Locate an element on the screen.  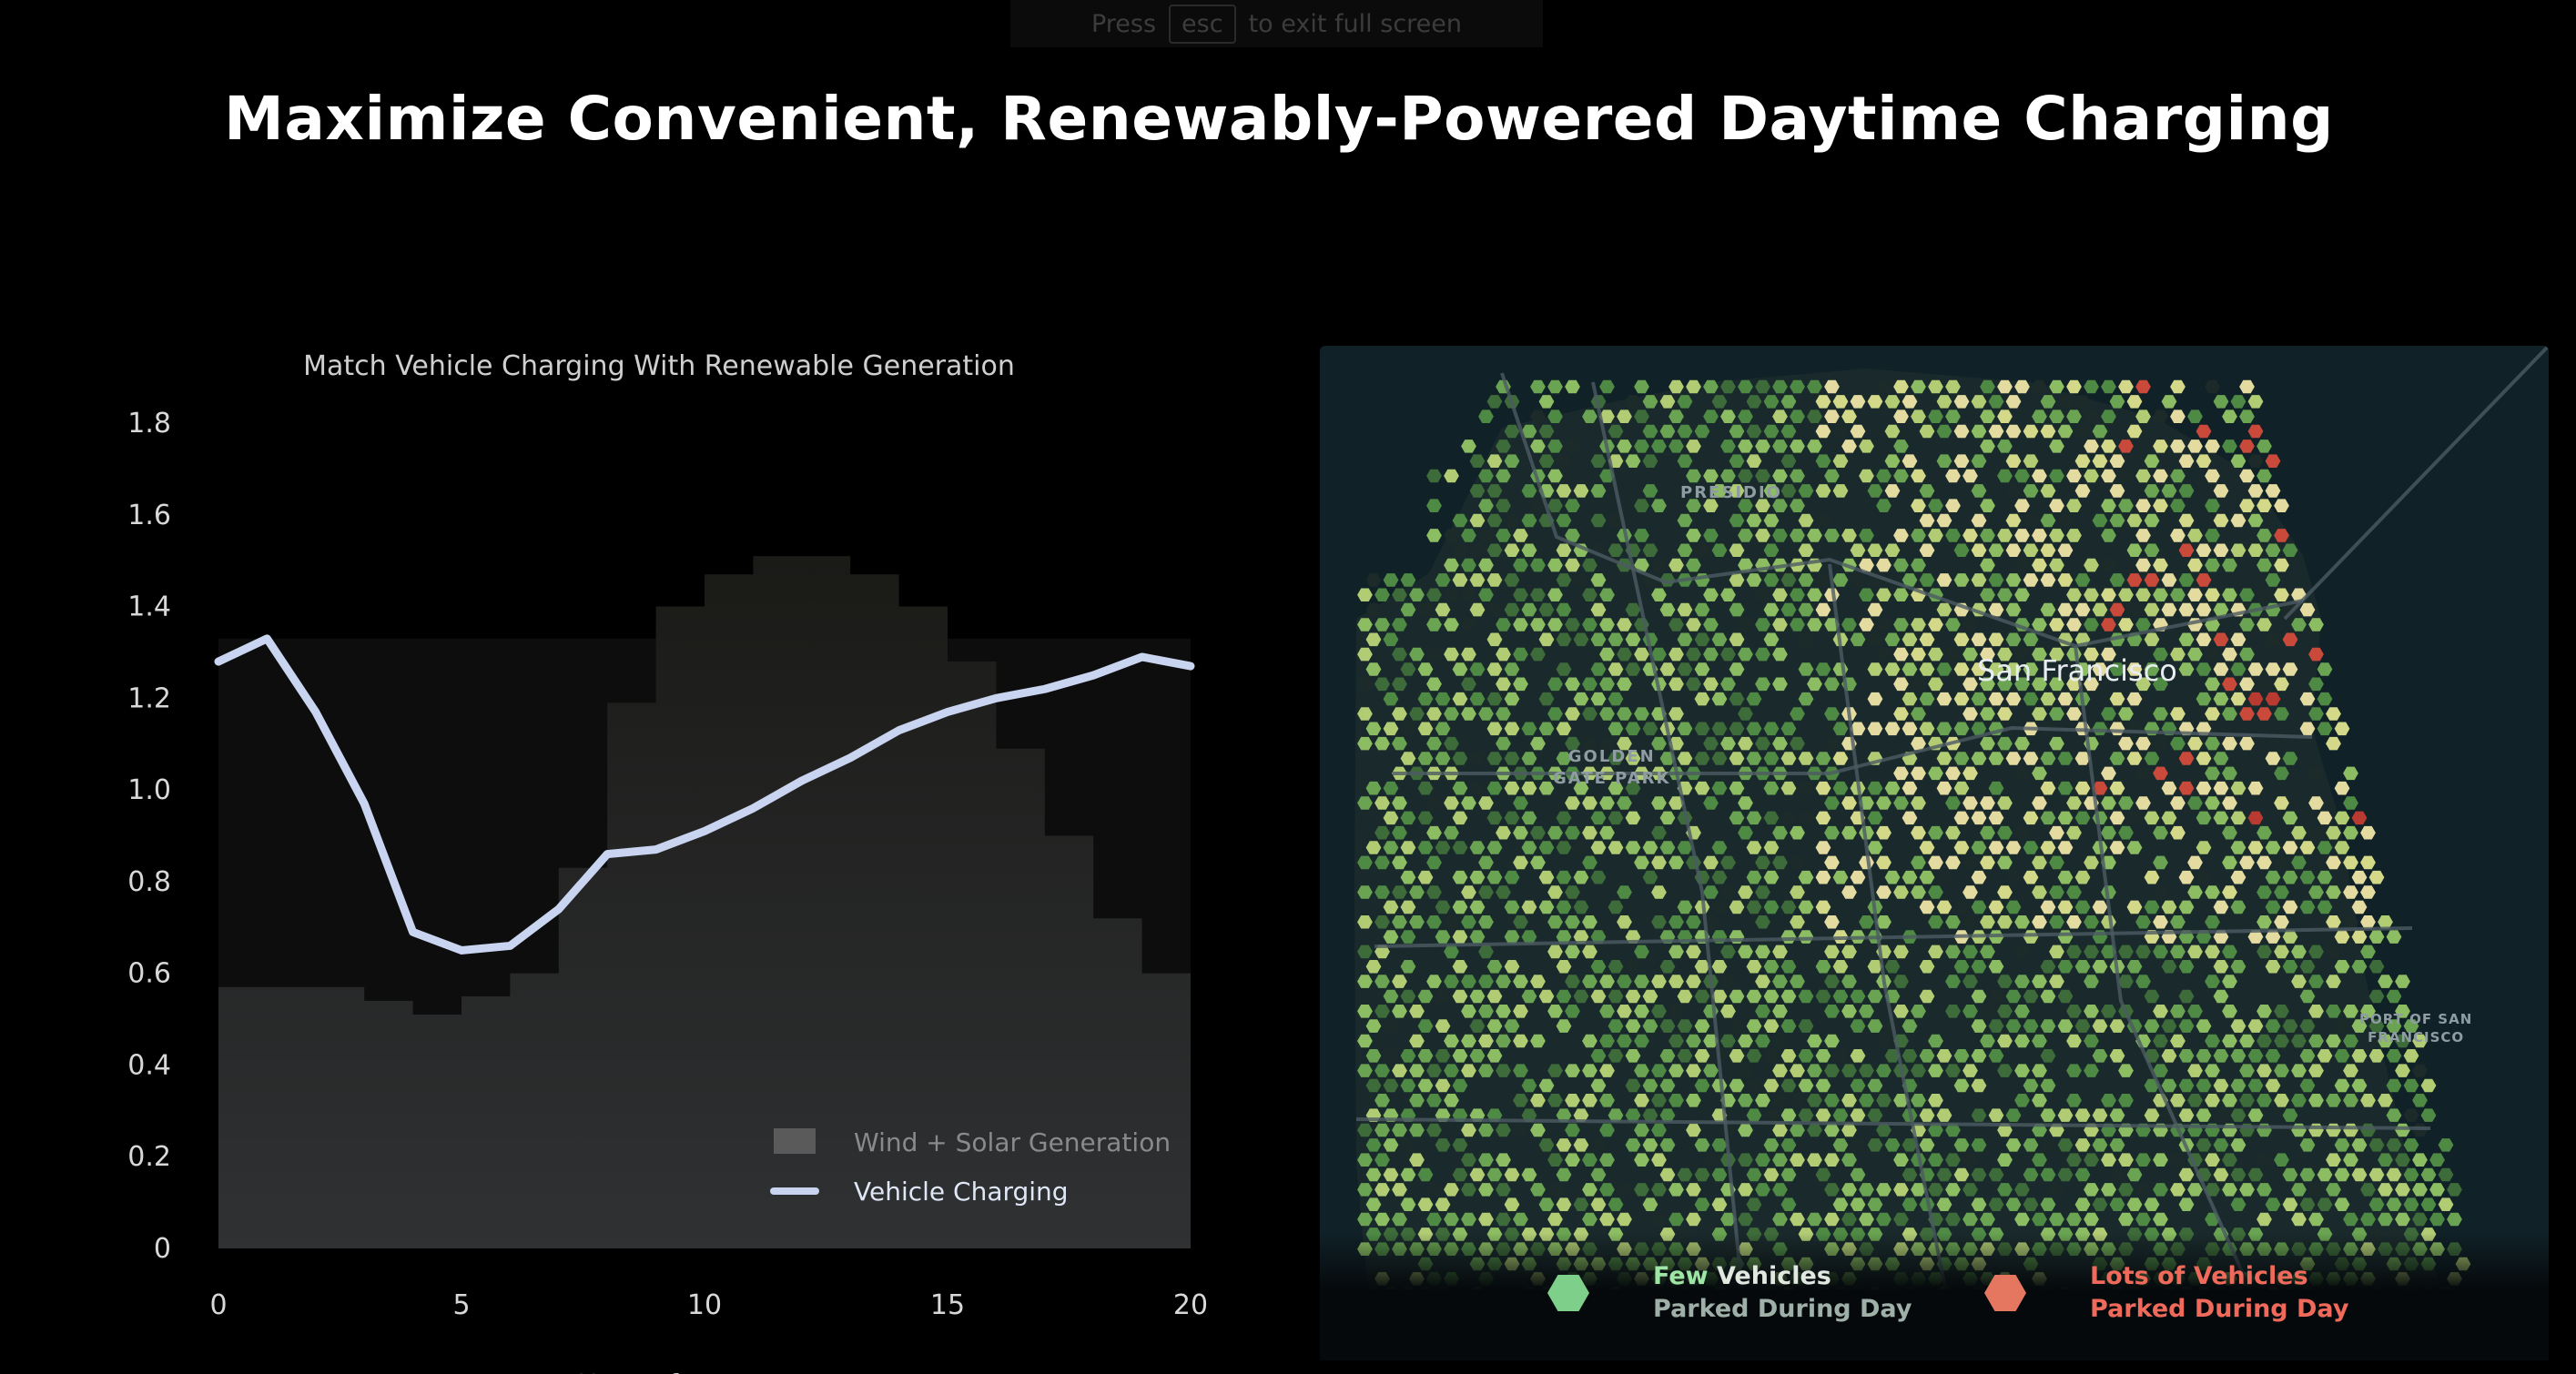
esc-key-badge: esc is located at coordinates (1202, 24).